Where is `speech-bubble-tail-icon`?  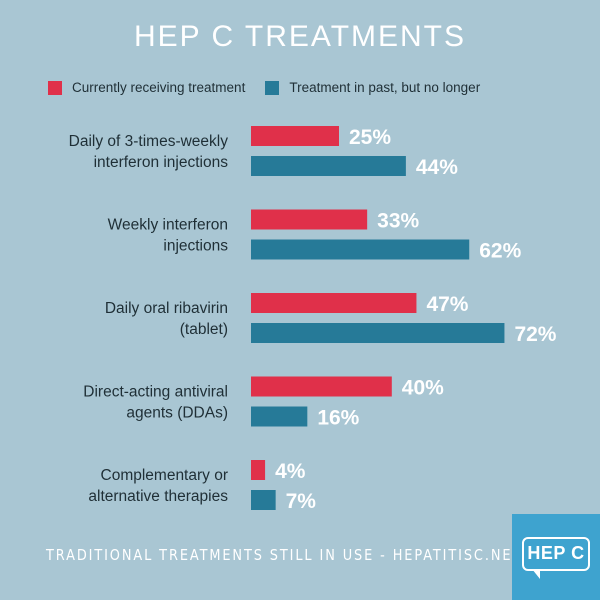 speech-bubble-tail-icon is located at coordinates (536, 574).